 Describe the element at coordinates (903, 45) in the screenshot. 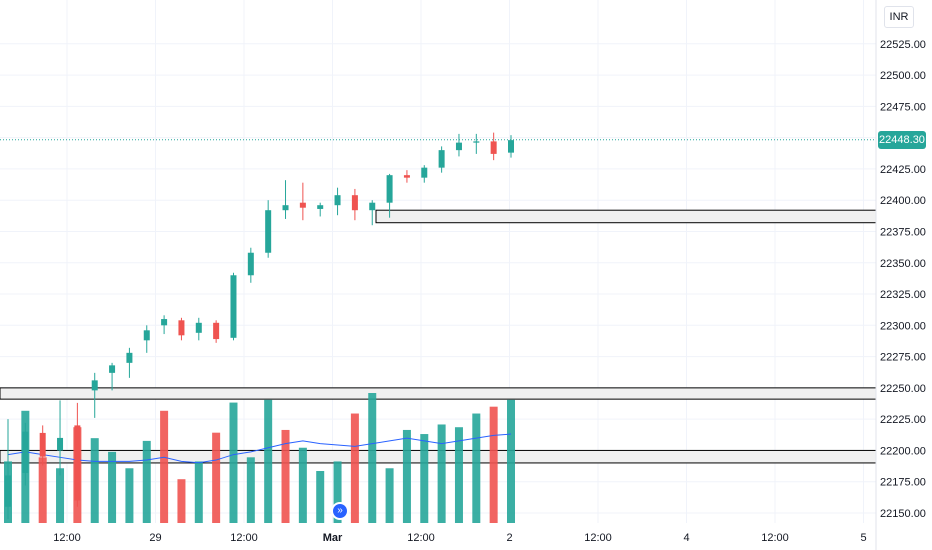

I see `y-tick-label: 22525.00` at that location.